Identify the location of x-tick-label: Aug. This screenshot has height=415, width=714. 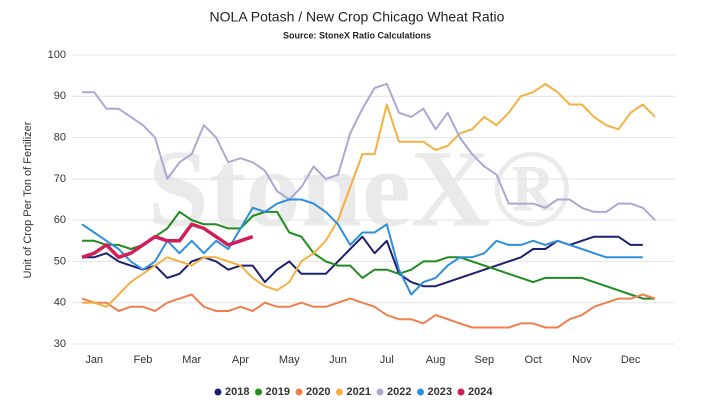
(436, 360).